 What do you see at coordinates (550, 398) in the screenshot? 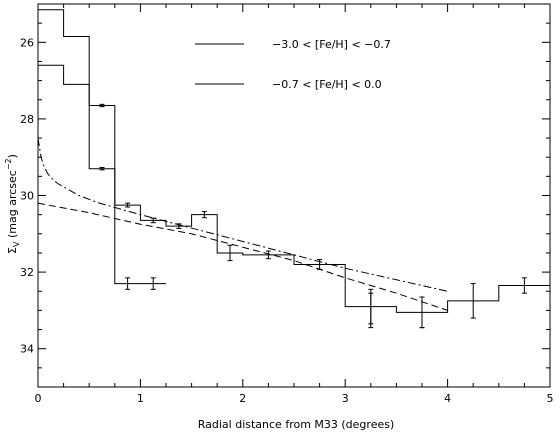
I see `x-tick-label: 5` at bounding box center [550, 398].